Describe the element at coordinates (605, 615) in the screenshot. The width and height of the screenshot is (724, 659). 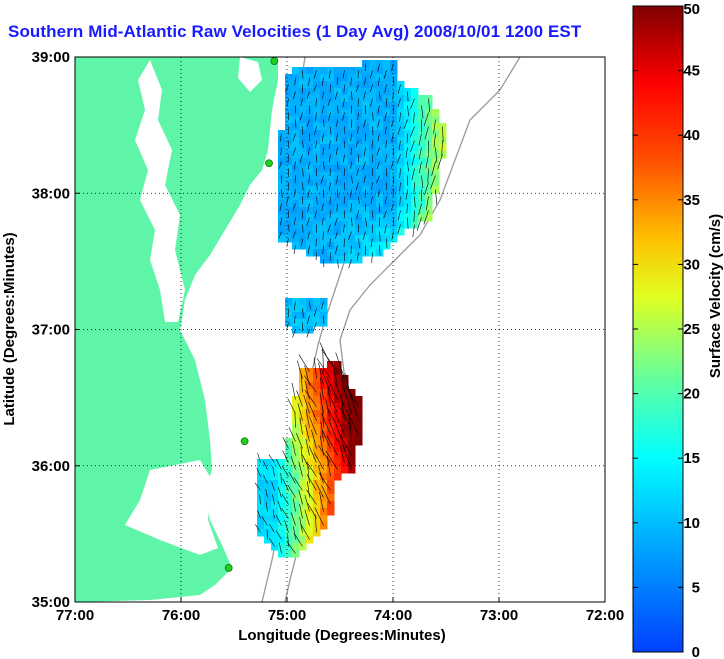
I see `x-tick-label: 72:00` at that location.